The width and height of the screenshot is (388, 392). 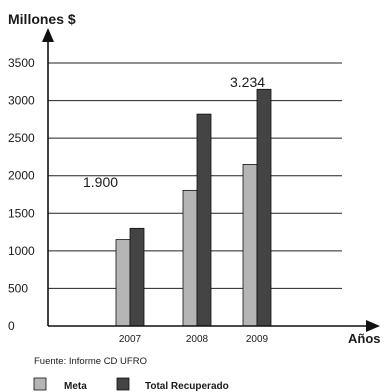 I want to click on y-tick-label: 1000, so click(x=21, y=251).